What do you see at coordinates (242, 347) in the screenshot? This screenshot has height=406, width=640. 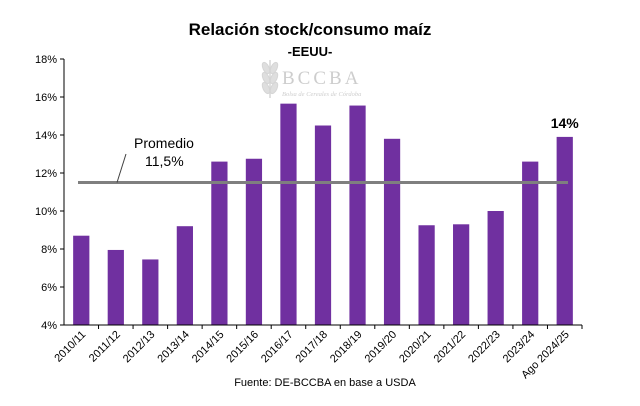 I see `x-tick-label: 2015/16` at bounding box center [242, 347].